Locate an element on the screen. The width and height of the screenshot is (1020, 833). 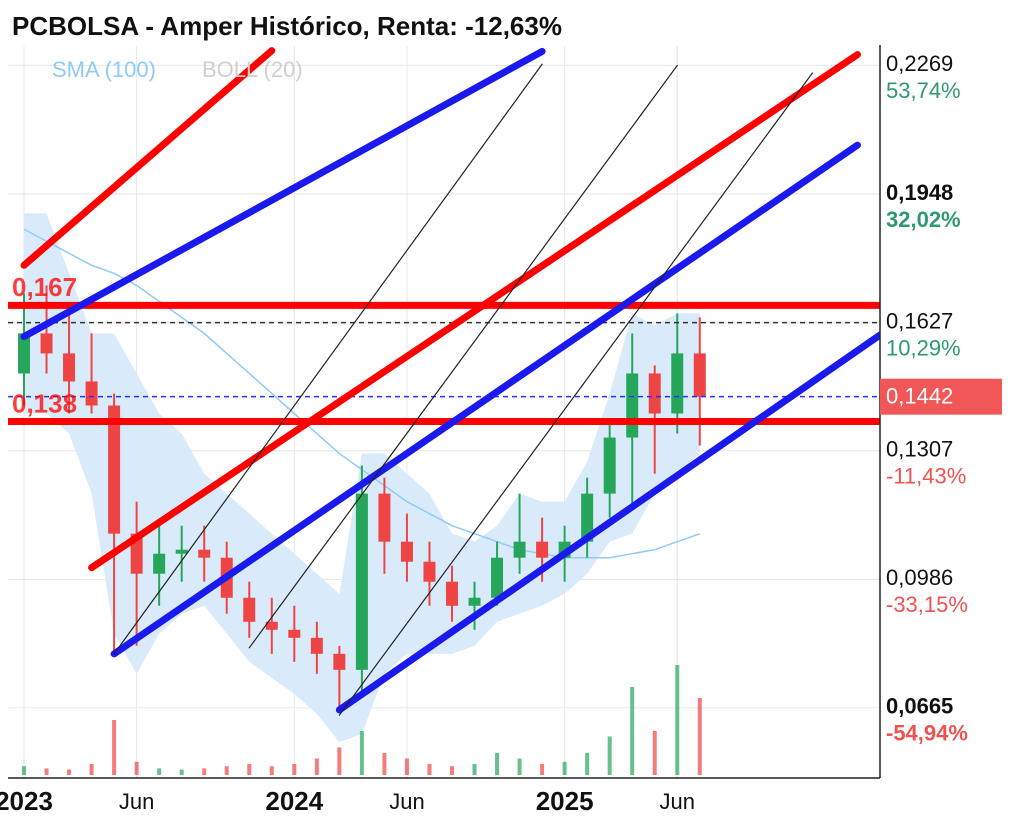
legend-sma: SMA (100) is located at coordinates (104, 69).